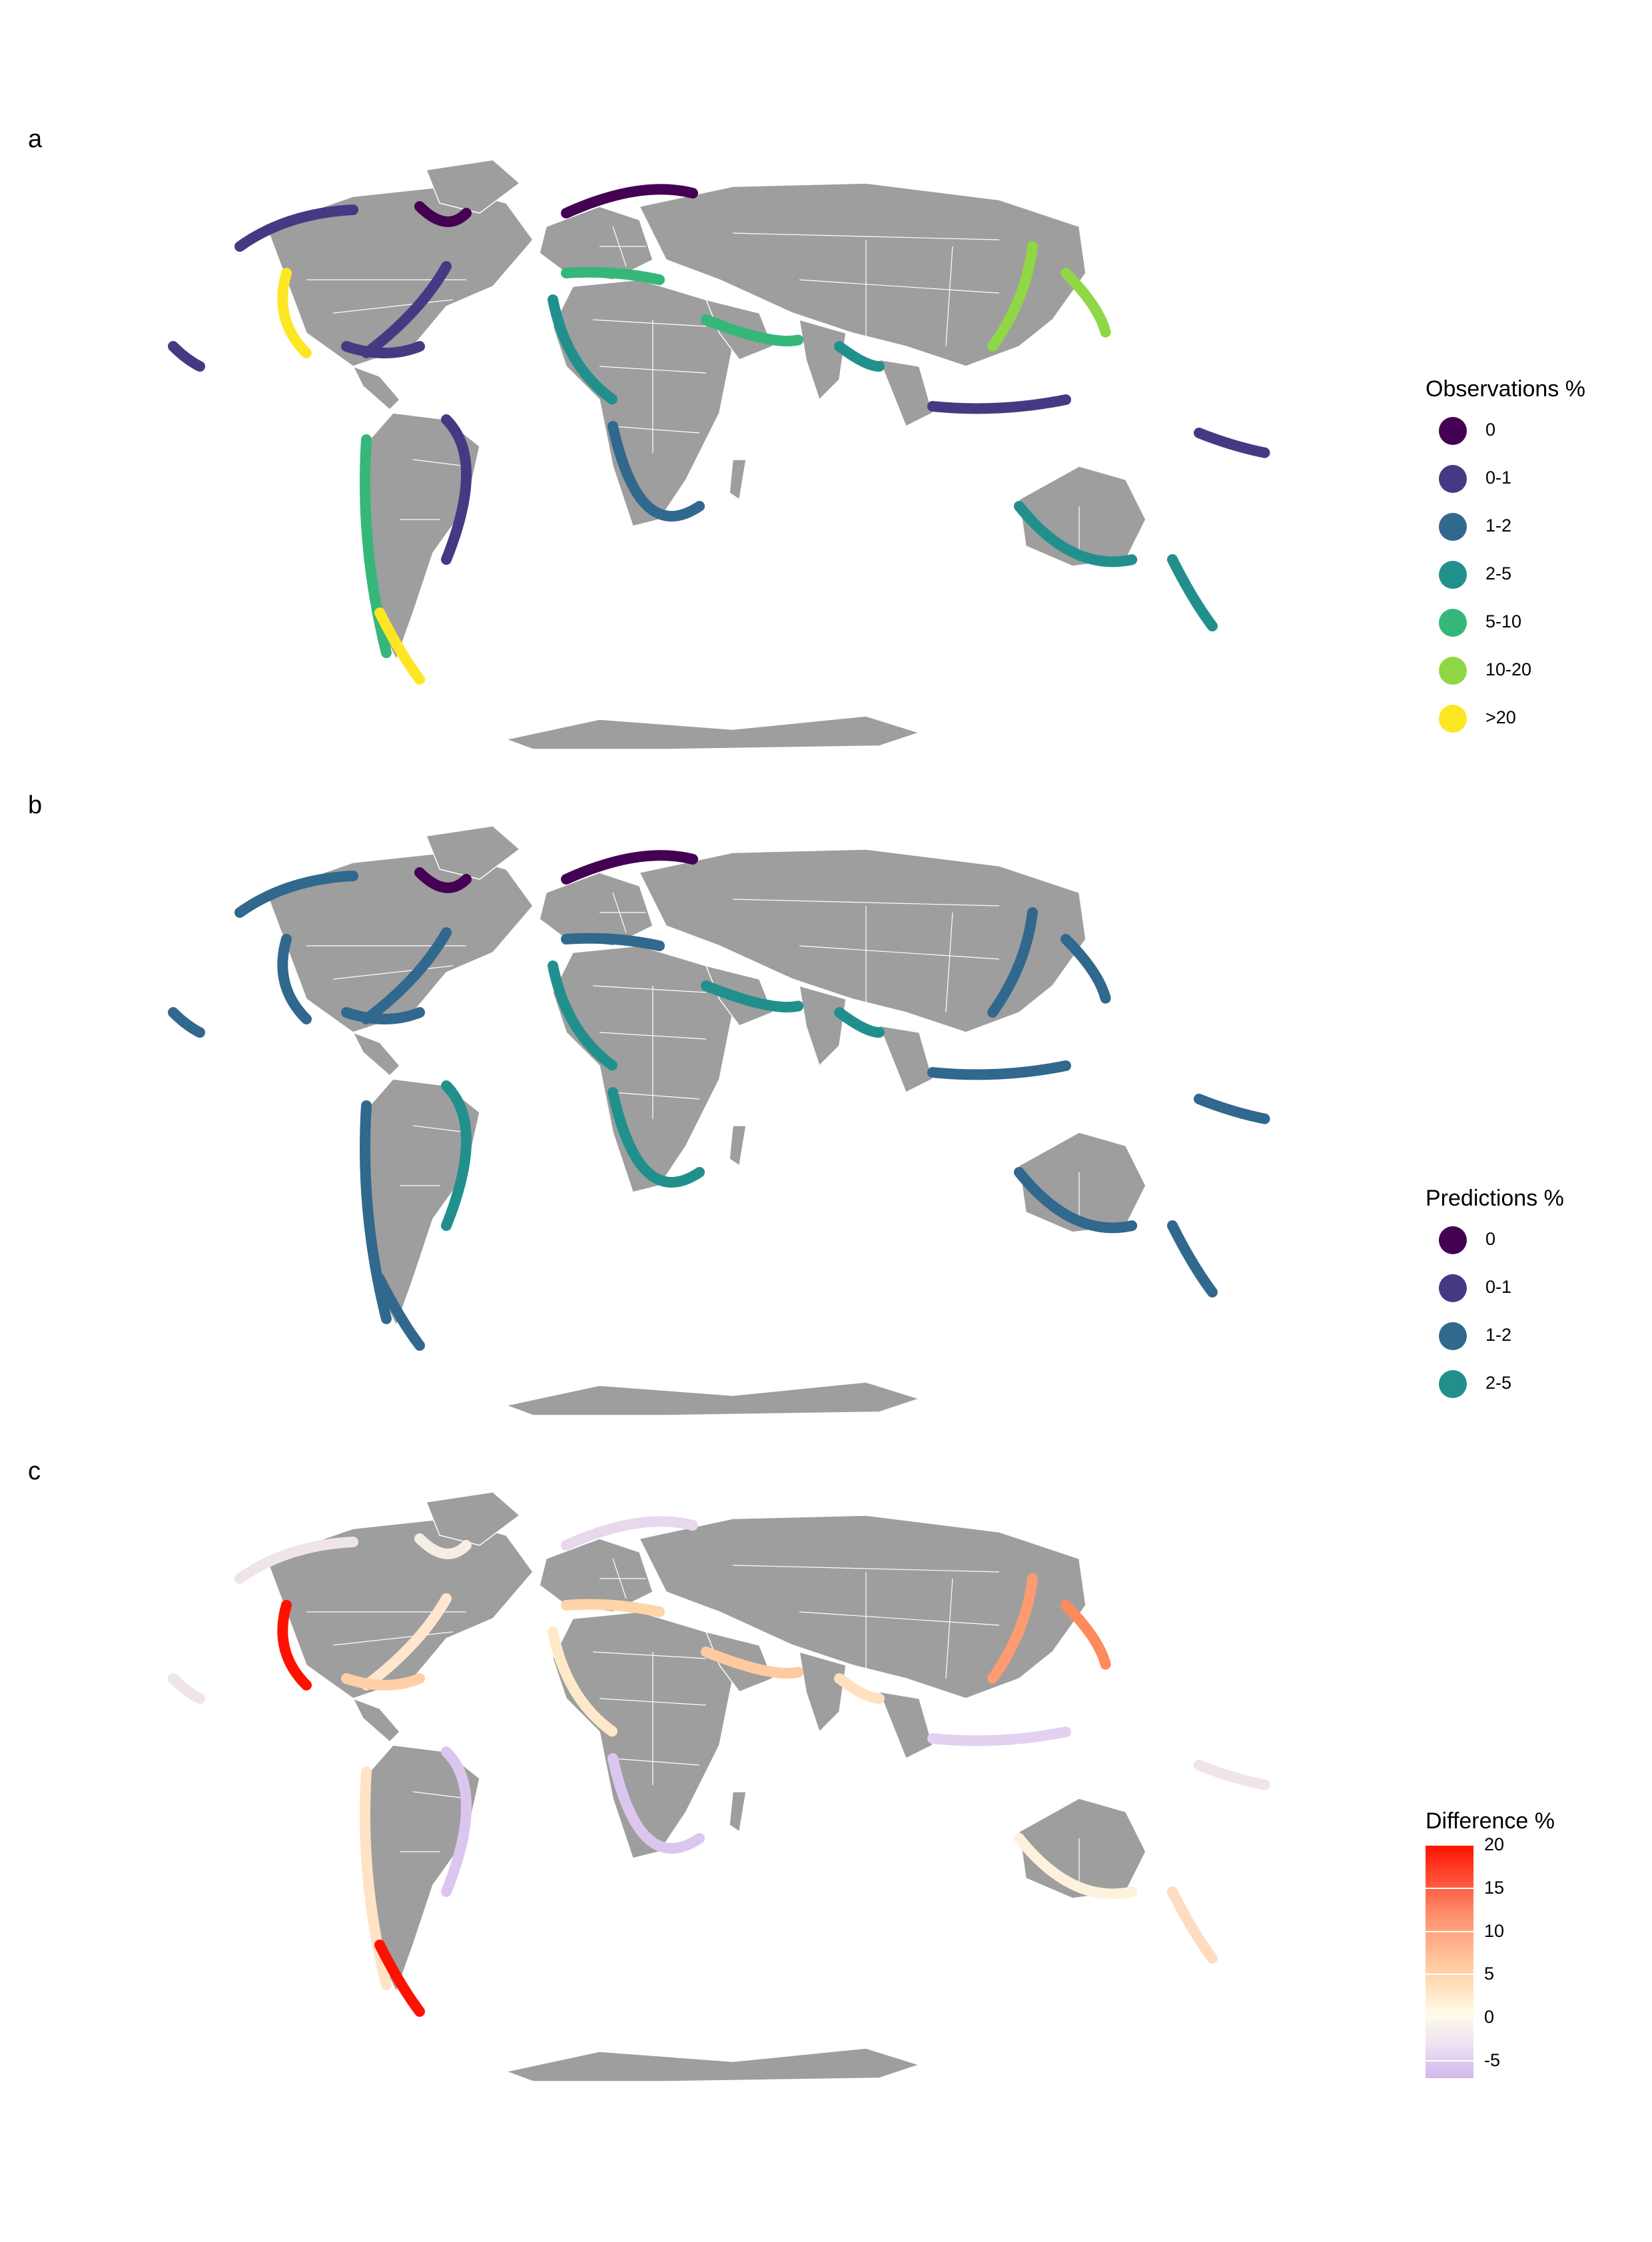 Image resolution: width=1652 pixels, height=2242 pixels. Describe the element at coordinates (583, 349) in the screenshot. I see `coastal-cluster-west-africa` at that location.